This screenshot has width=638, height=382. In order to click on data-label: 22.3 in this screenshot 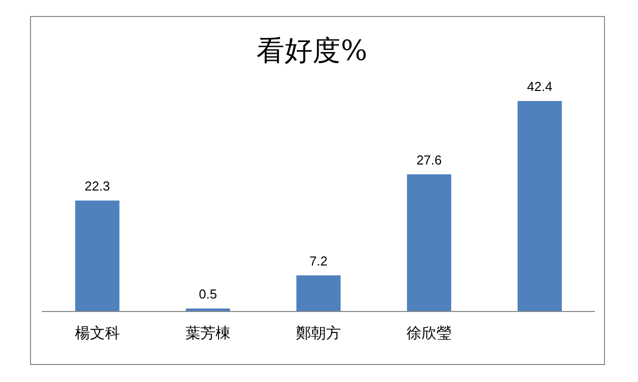, I will do `click(97, 186)`.